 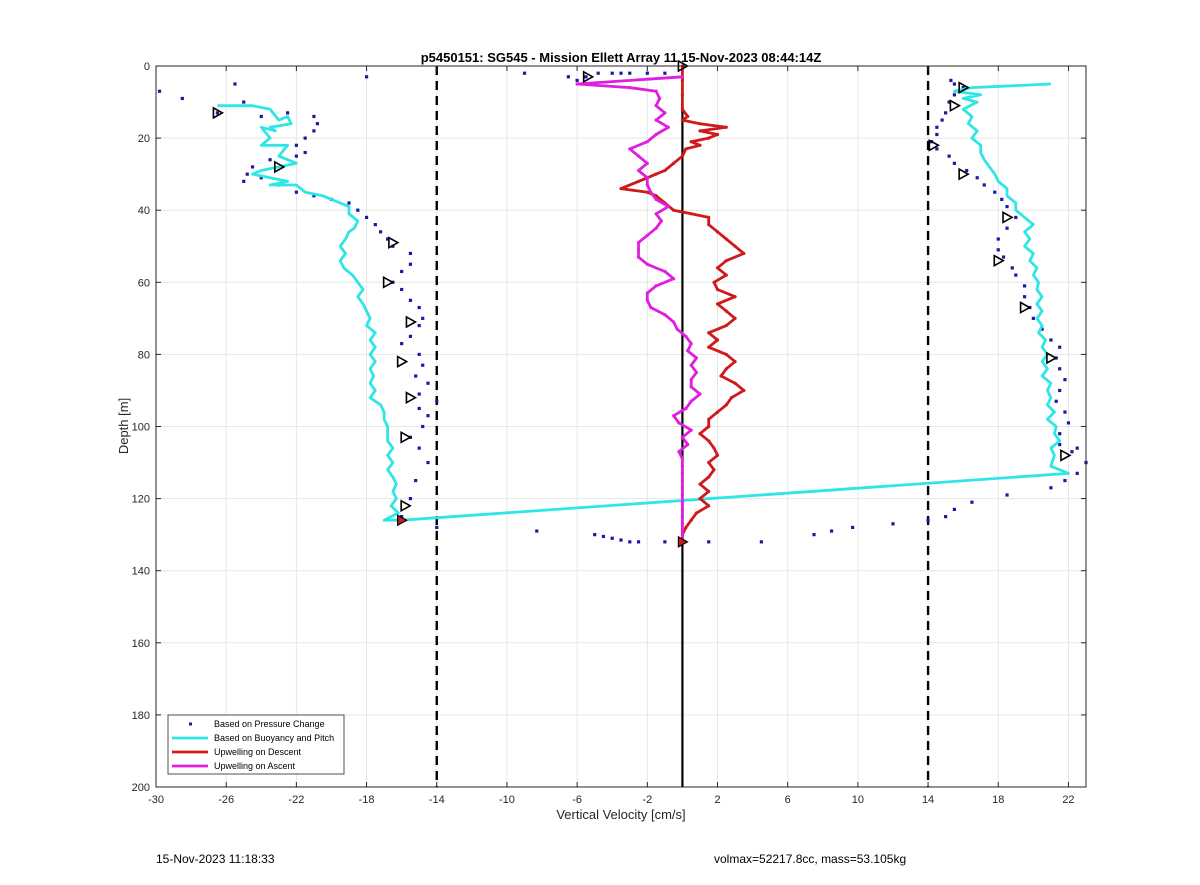 I want to click on y-tick-label: 180, so click(x=141, y=716).